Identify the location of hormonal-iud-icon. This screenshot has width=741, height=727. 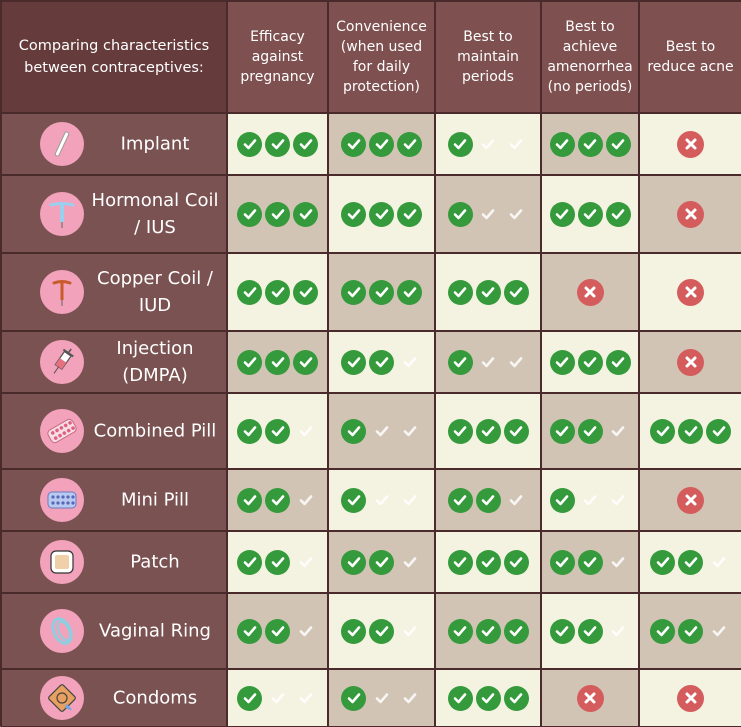
(62, 214).